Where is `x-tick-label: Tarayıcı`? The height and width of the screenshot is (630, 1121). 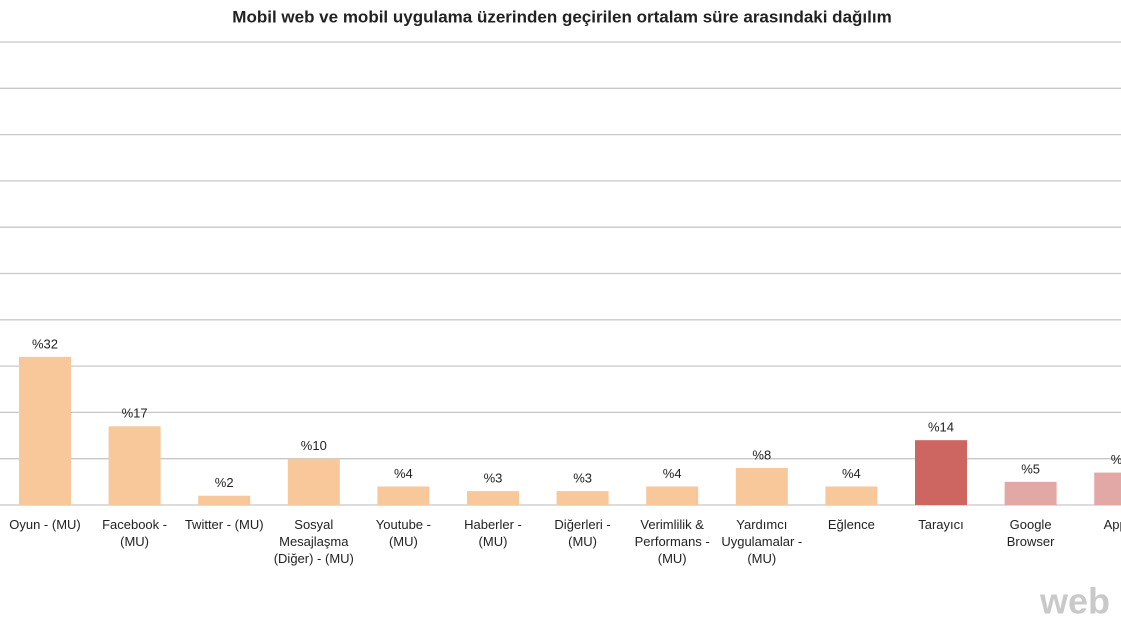 x-tick-label: Tarayıcı is located at coordinates (941, 524).